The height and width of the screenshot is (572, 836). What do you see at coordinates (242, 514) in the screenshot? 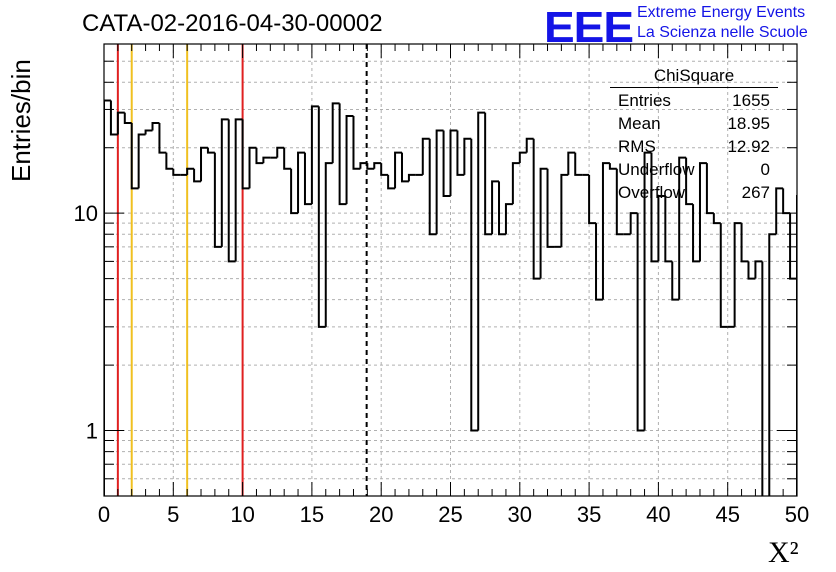
I see `x-tick-label: 10` at bounding box center [242, 514].